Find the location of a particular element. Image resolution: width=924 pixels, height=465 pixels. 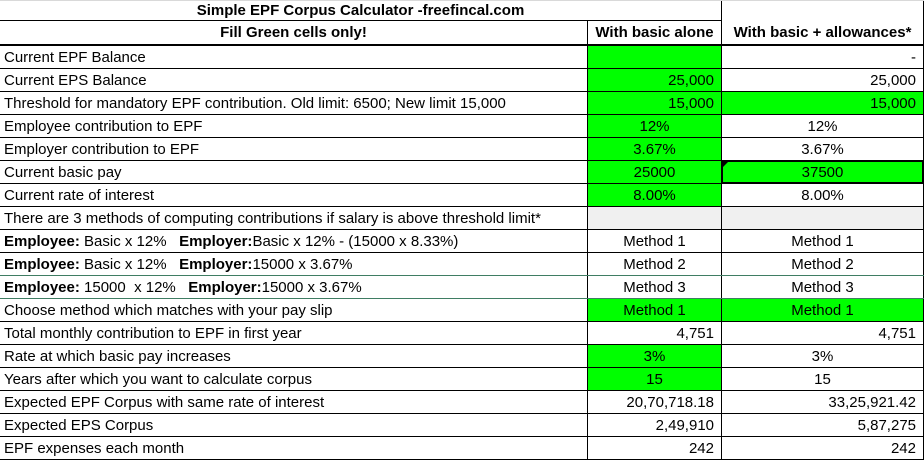

cell-basic-value: Method 2 is located at coordinates (654, 264).